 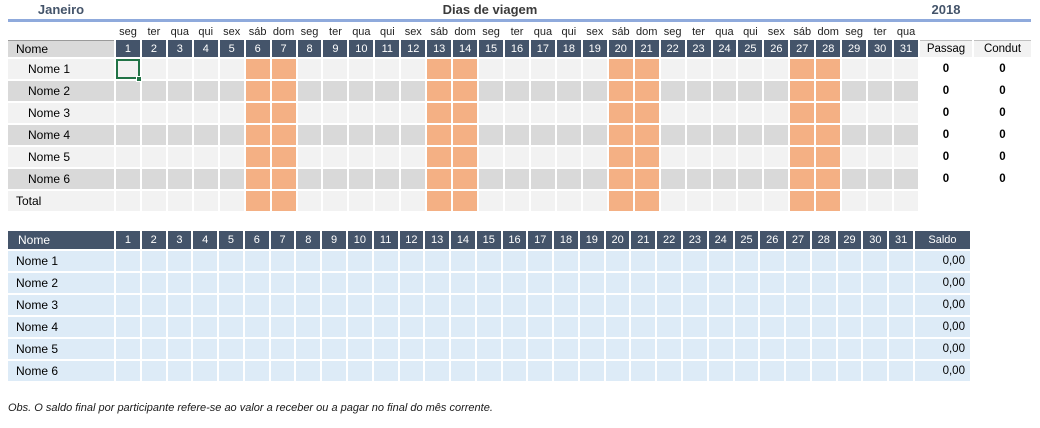 What do you see at coordinates (61, 349) in the screenshot?
I see `name-cell: Nome 5` at bounding box center [61, 349].